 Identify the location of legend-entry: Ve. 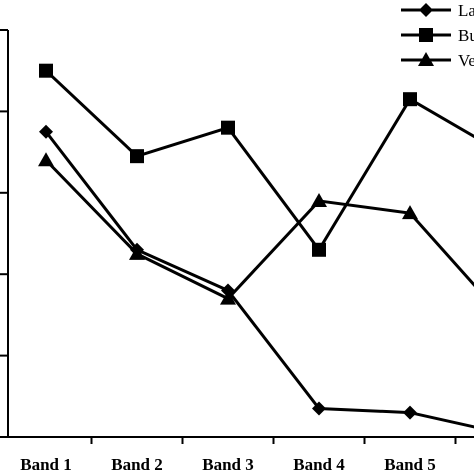
(437, 60).